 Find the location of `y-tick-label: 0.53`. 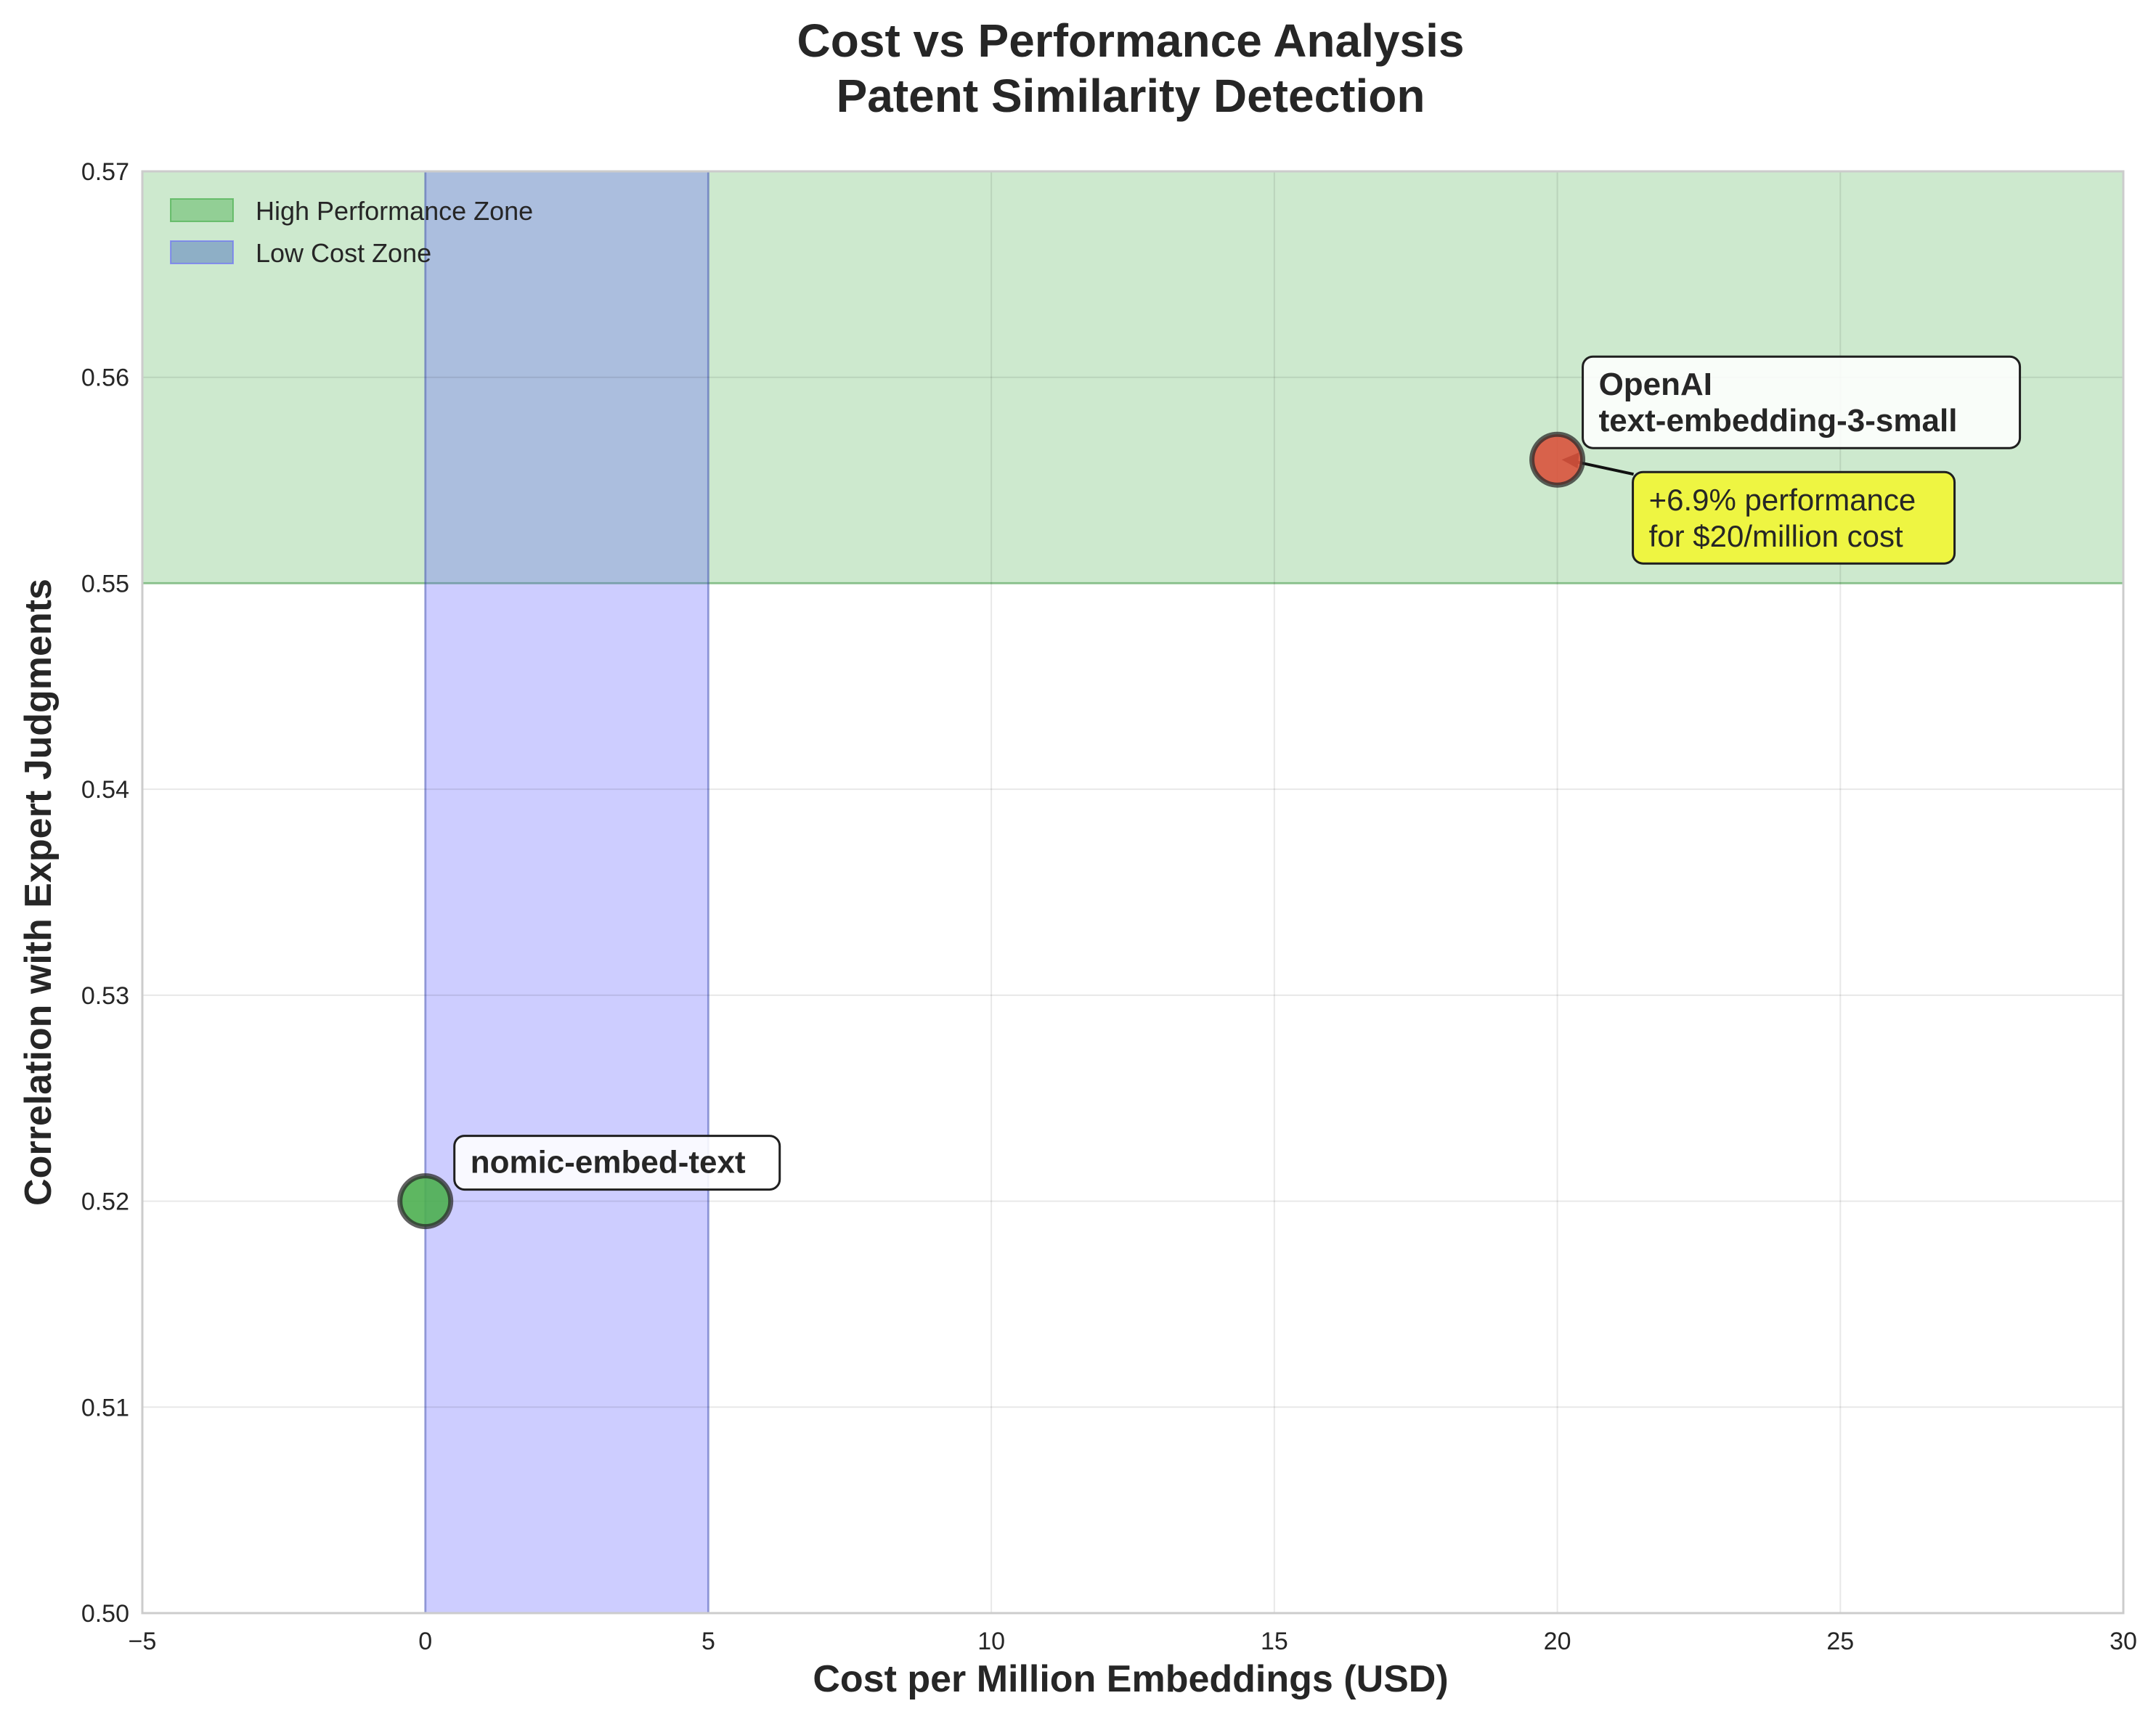

y-tick-label: 0.53 is located at coordinates (105, 996).